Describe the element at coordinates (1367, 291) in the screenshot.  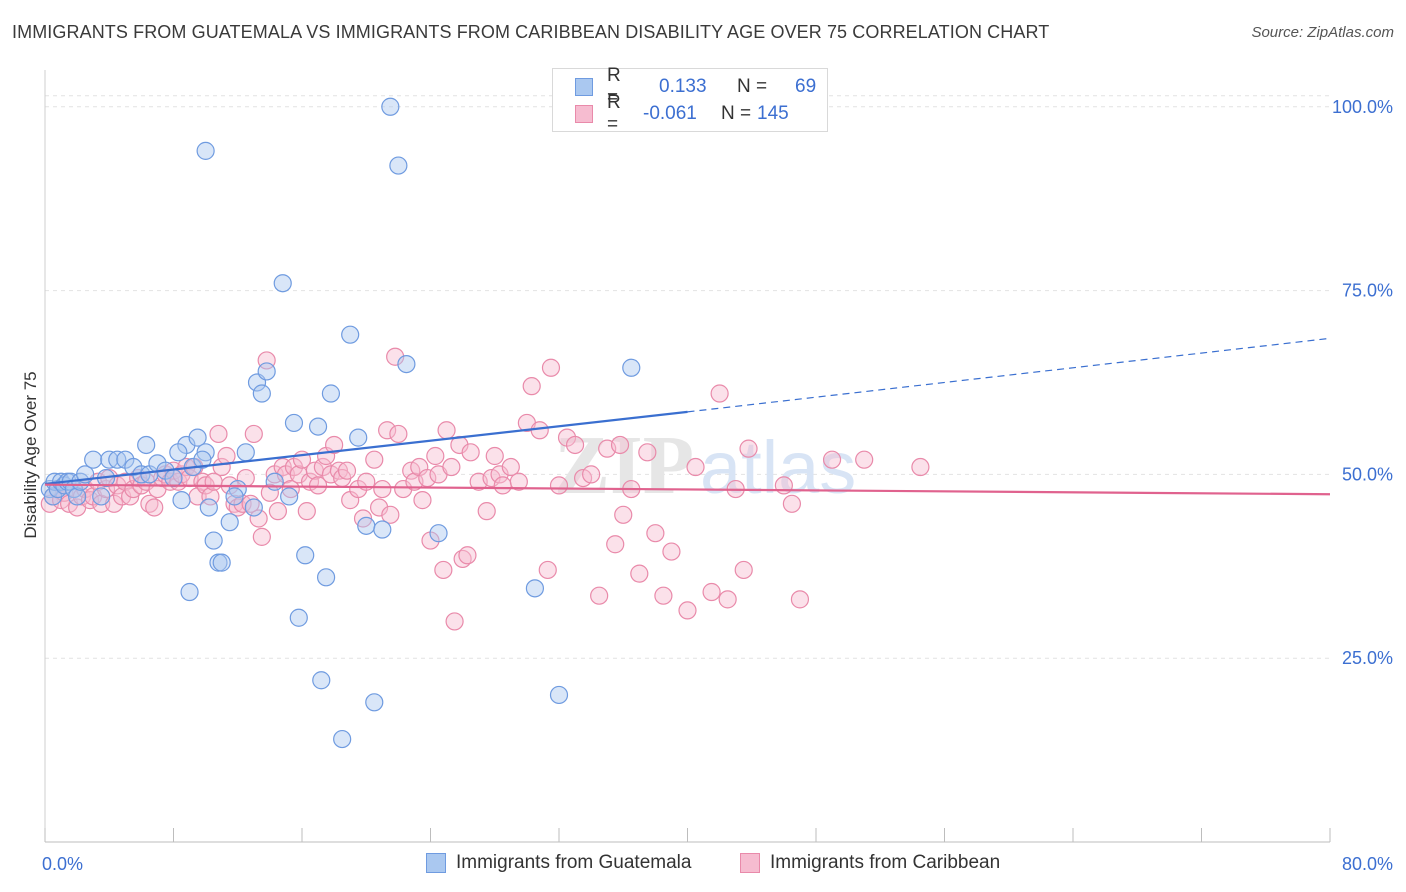
I see `y-tick-label: 75.0%` at that location.